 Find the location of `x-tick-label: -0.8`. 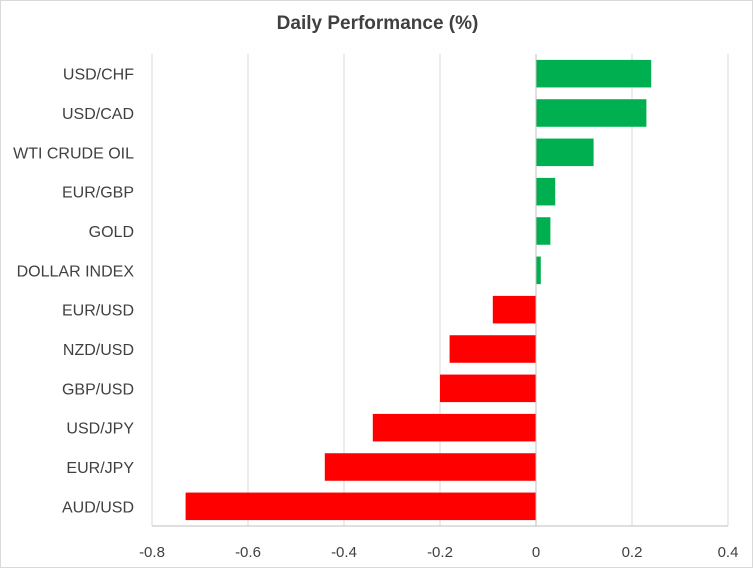

x-tick-label: -0.8 is located at coordinates (152, 552).